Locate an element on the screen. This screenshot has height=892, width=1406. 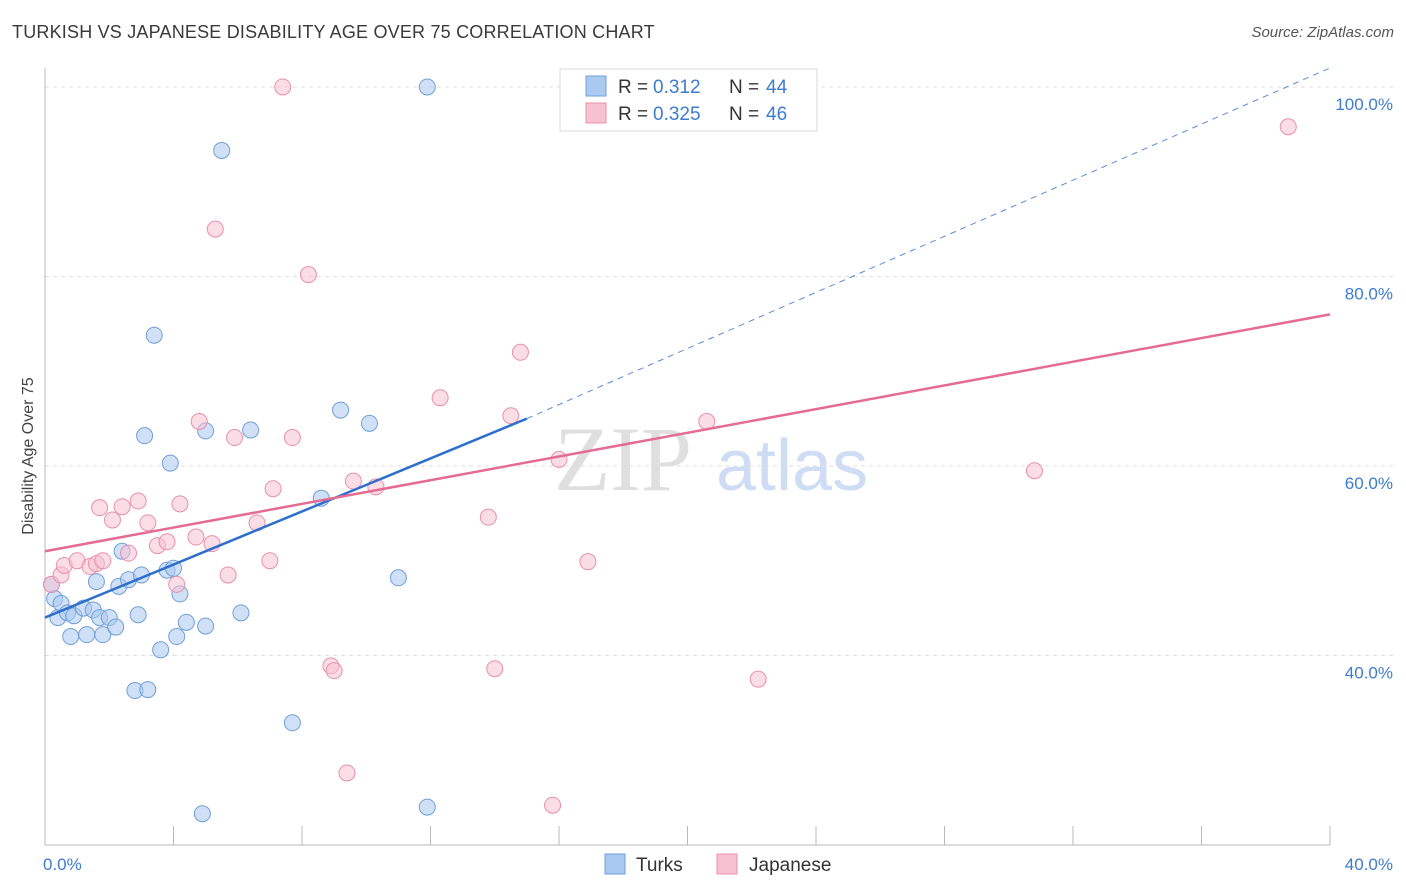
legend-r-label-turks: R = is located at coordinates (633, 87).